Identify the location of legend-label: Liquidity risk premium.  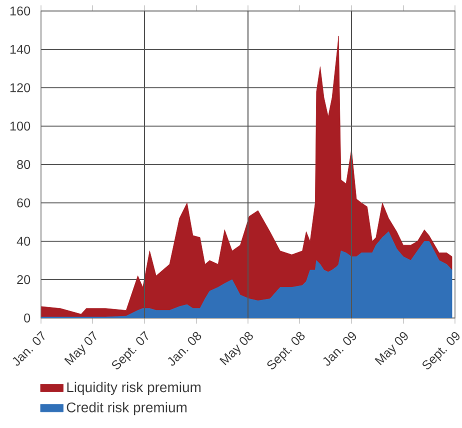
(134, 388).